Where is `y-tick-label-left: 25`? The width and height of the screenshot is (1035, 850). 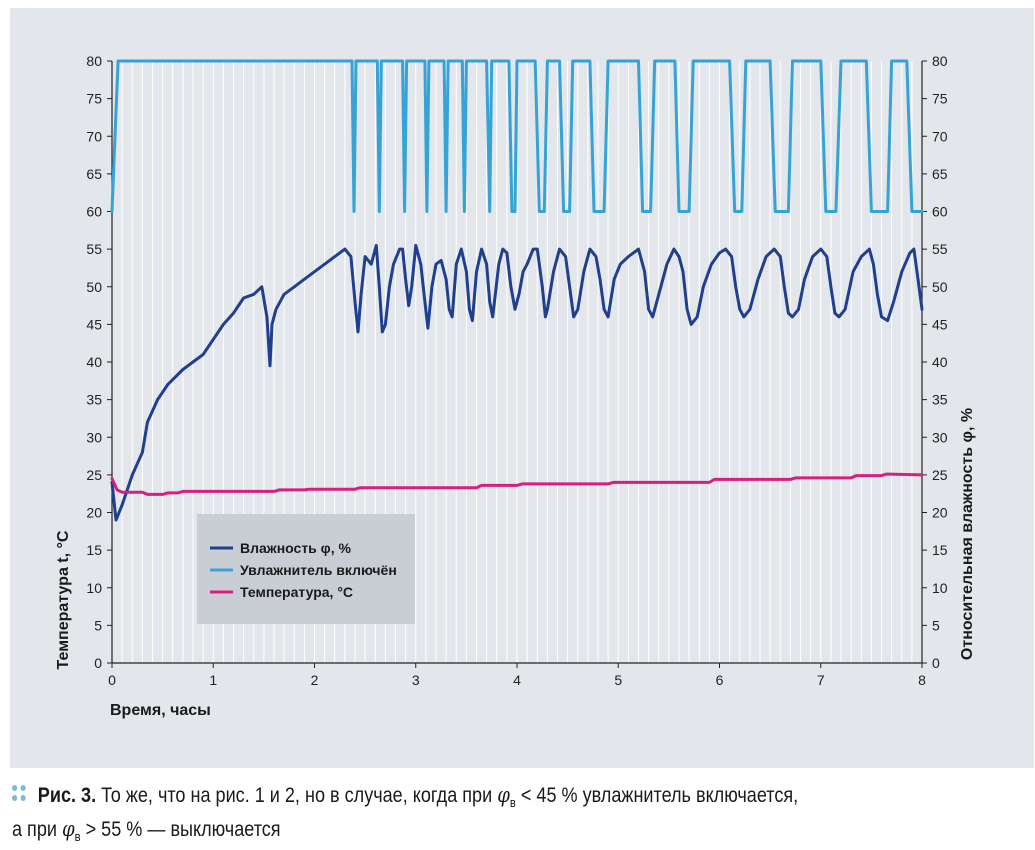
y-tick-label-left: 25 is located at coordinates (94, 475).